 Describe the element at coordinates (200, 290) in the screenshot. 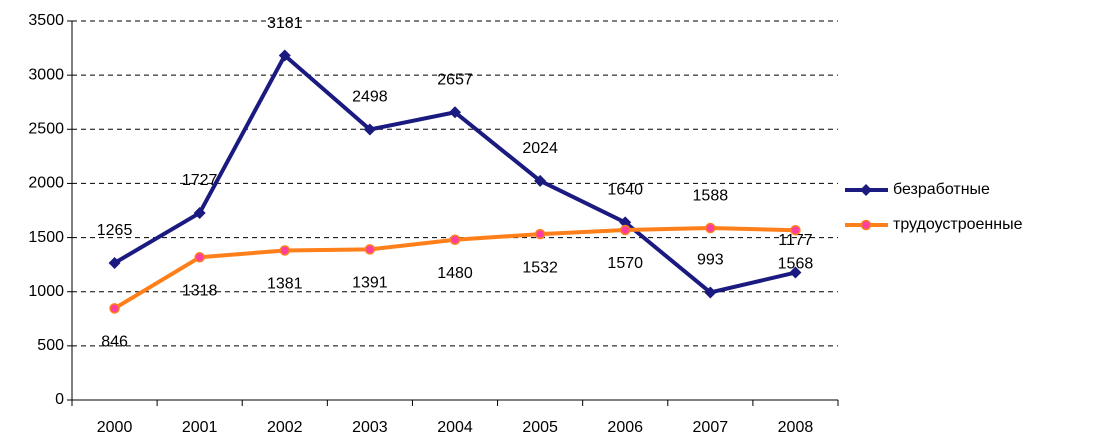

I see `data-label: 1318` at that location.